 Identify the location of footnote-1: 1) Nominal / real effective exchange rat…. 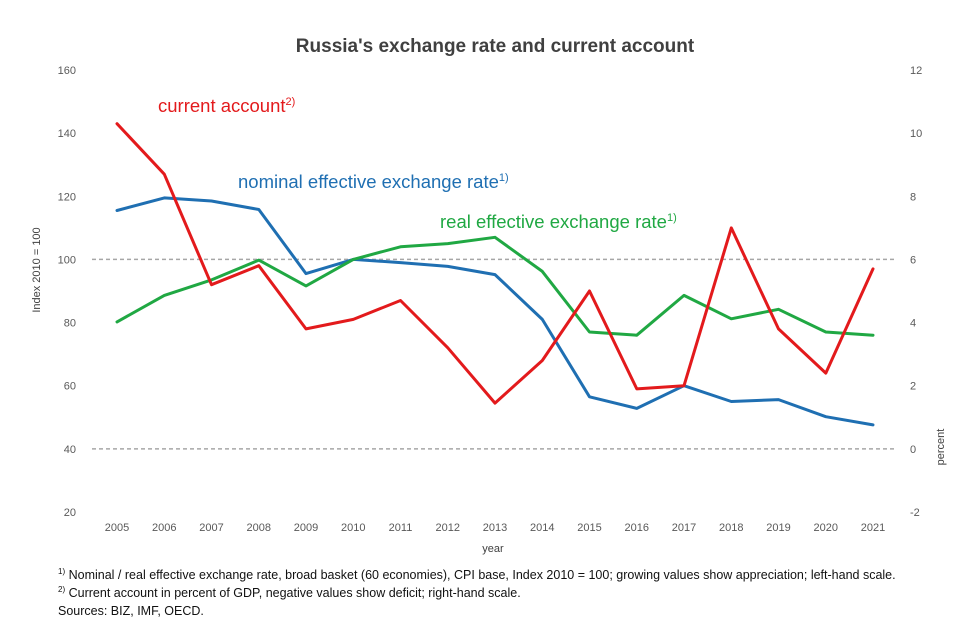
(477, 575).